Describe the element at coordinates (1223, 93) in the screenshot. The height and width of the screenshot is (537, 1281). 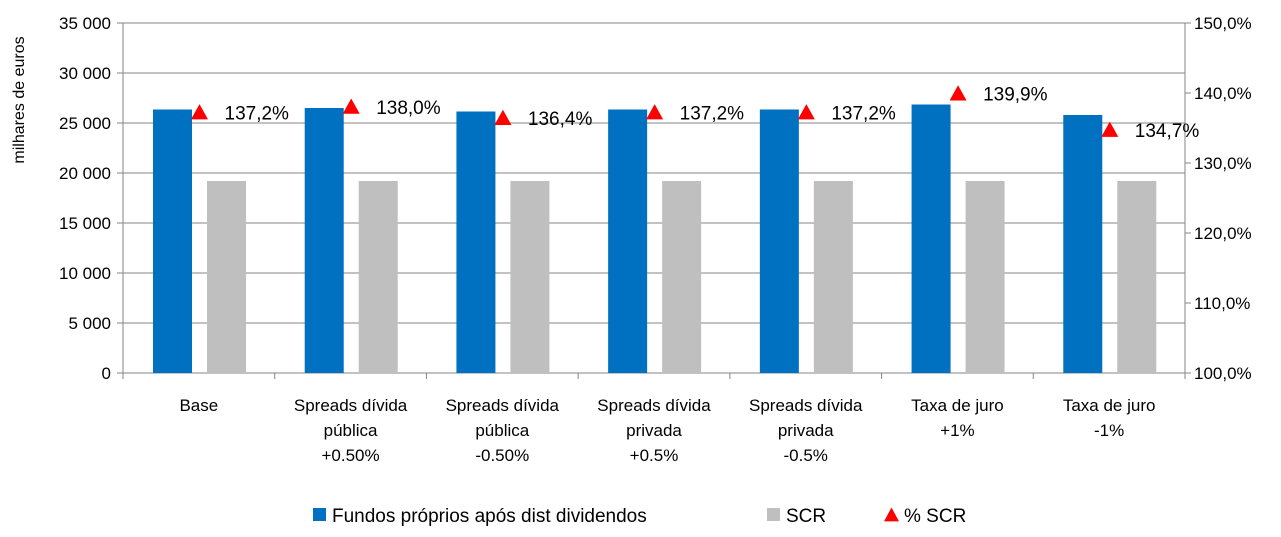
I see `y2-tick-label: 140,0%` at that location.